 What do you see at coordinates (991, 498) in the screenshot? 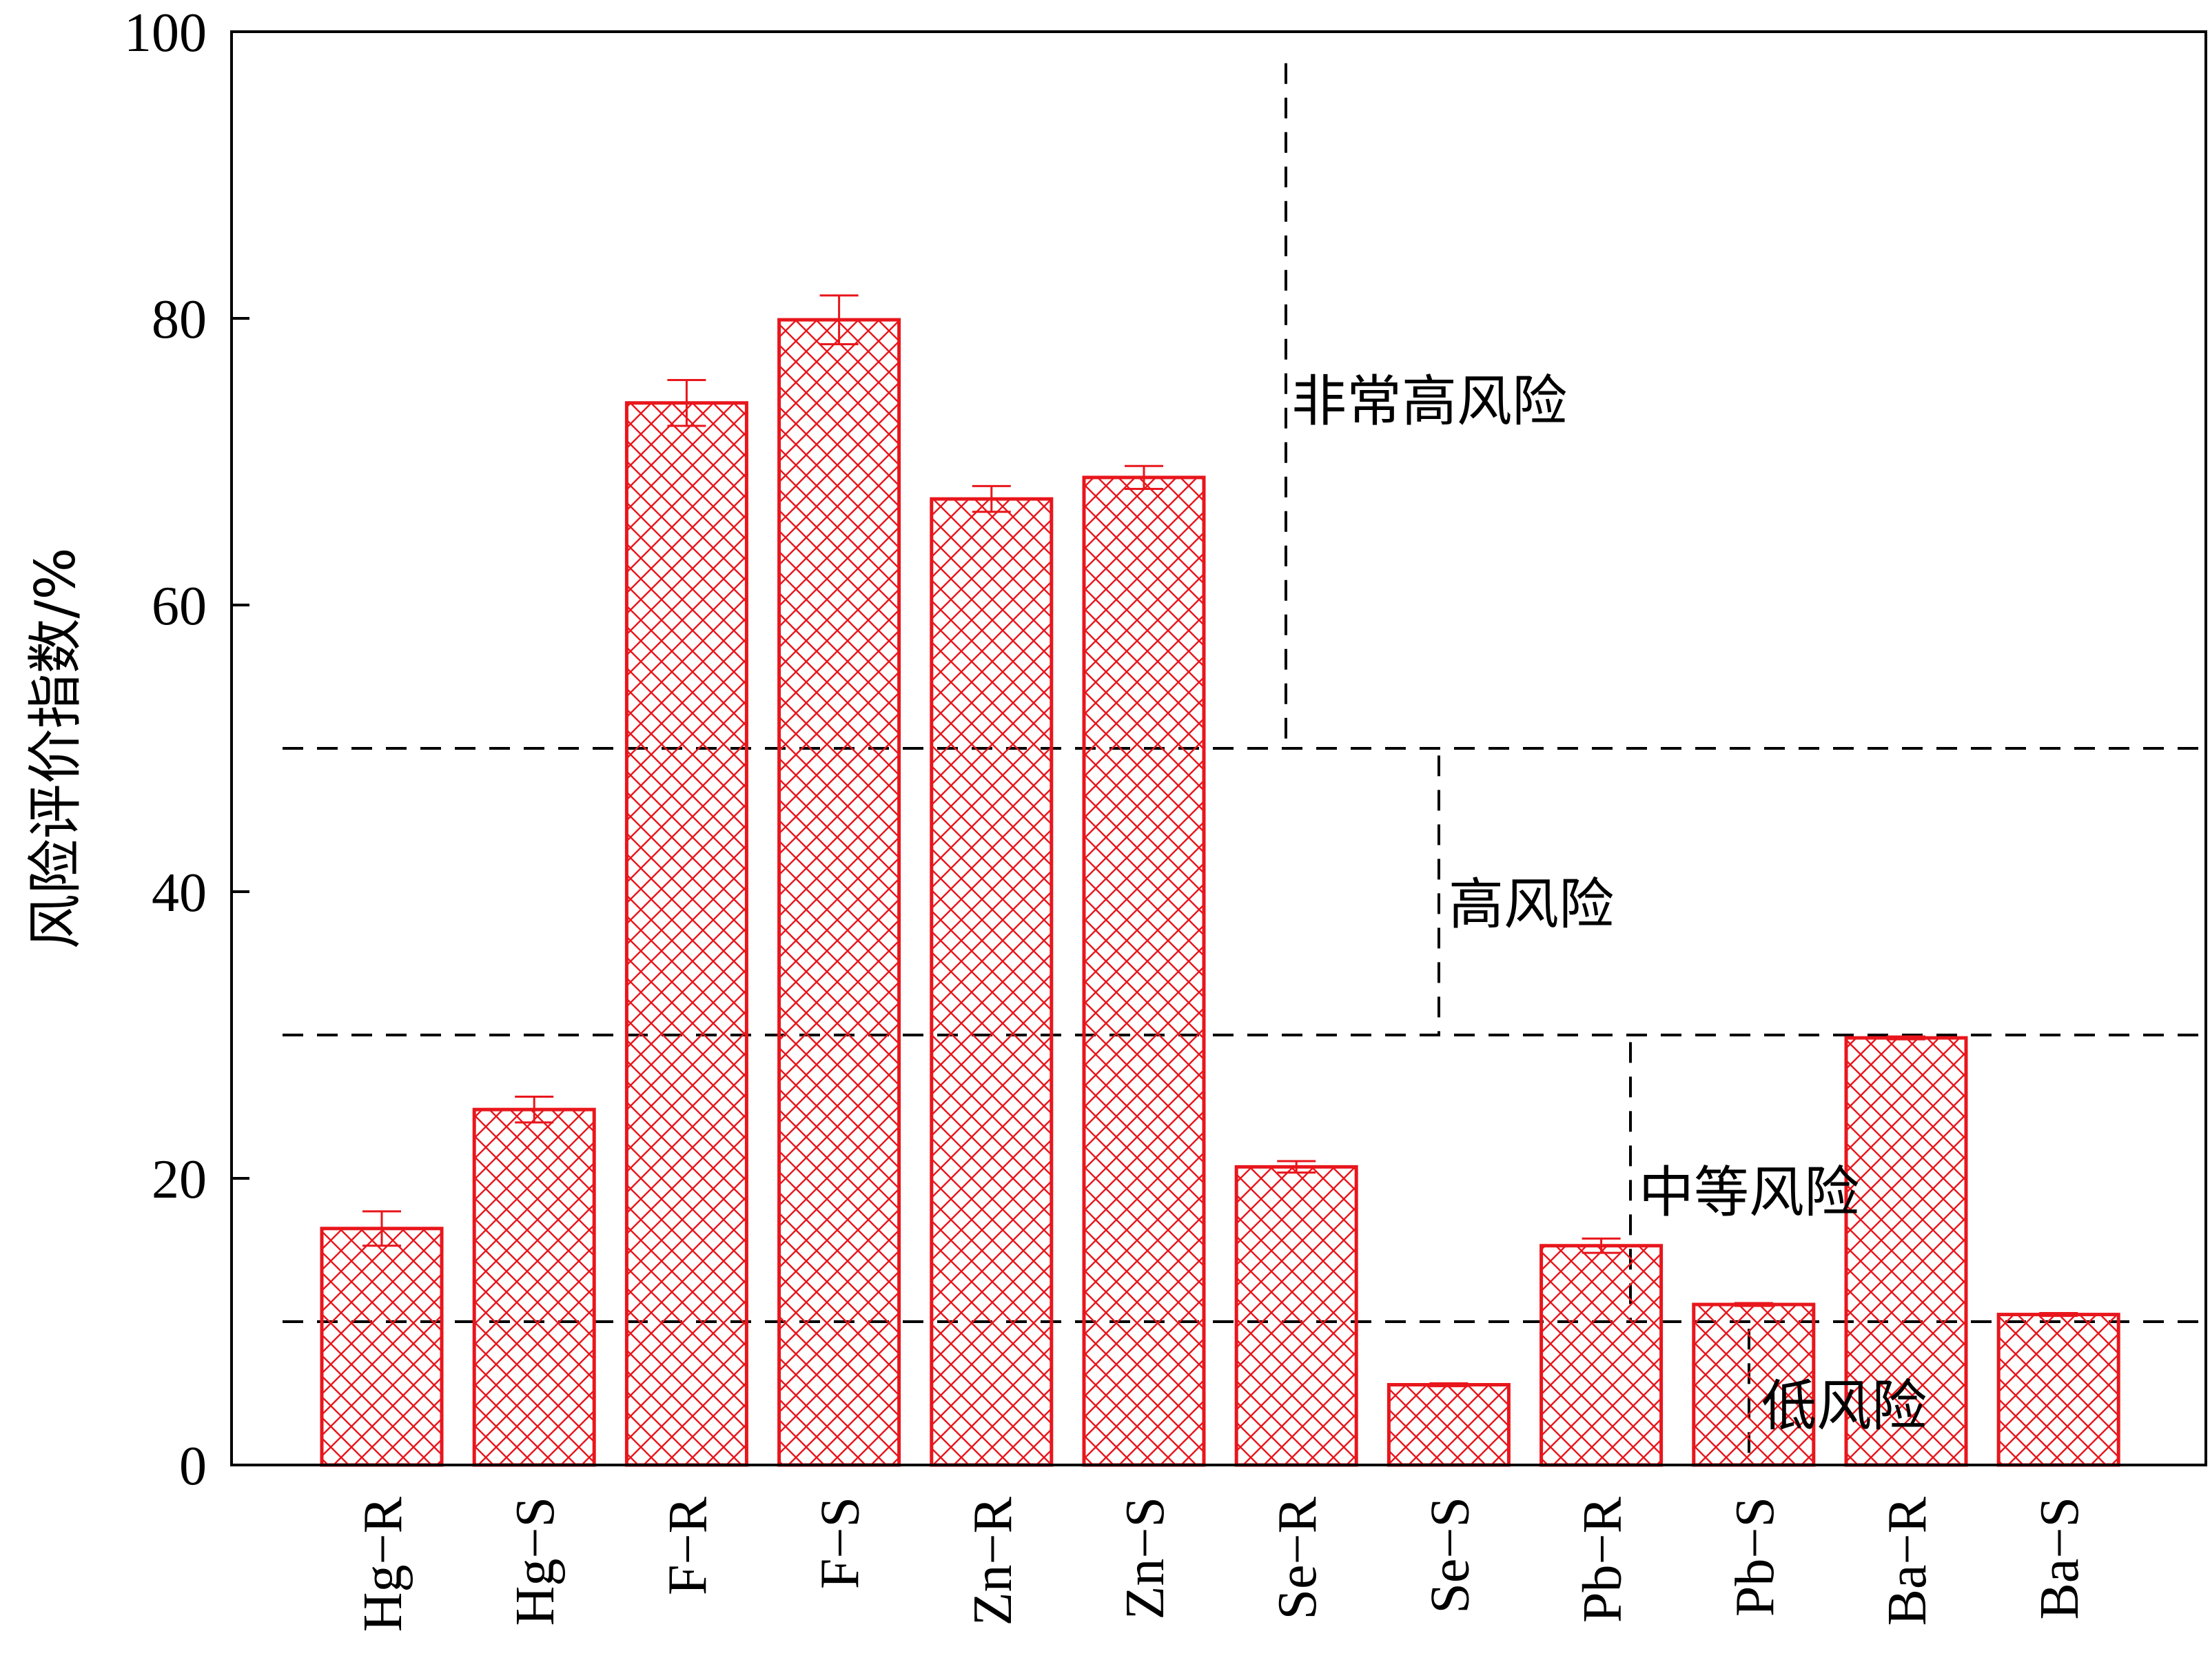
I see `error-bar-zn-r` at bounding box center [991, 498].